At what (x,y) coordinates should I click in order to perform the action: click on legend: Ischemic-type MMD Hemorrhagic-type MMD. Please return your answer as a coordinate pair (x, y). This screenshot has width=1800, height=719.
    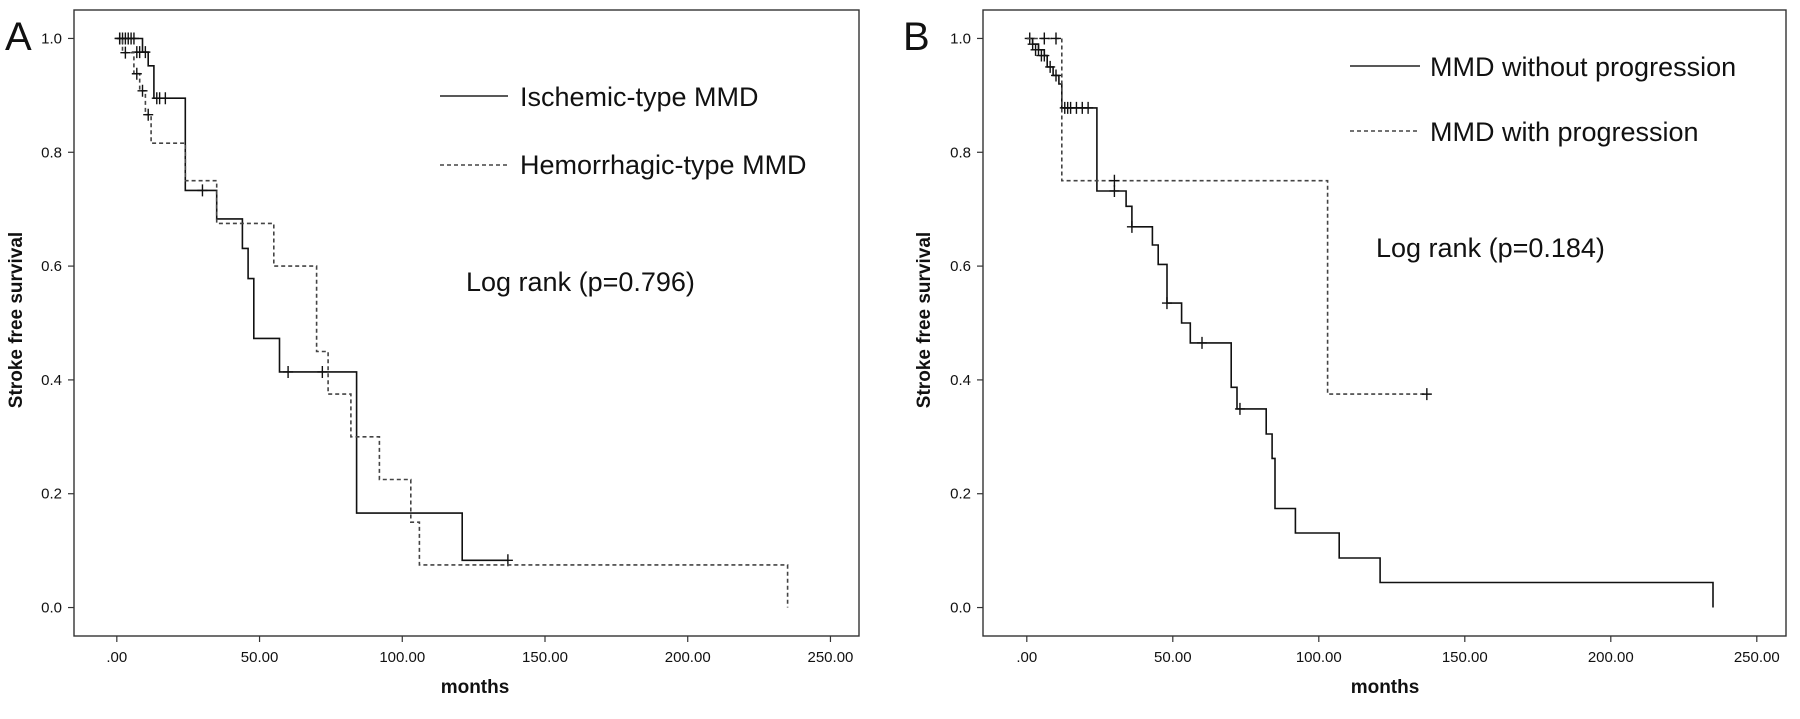
    Looking at the image, I should click on (623, 131).